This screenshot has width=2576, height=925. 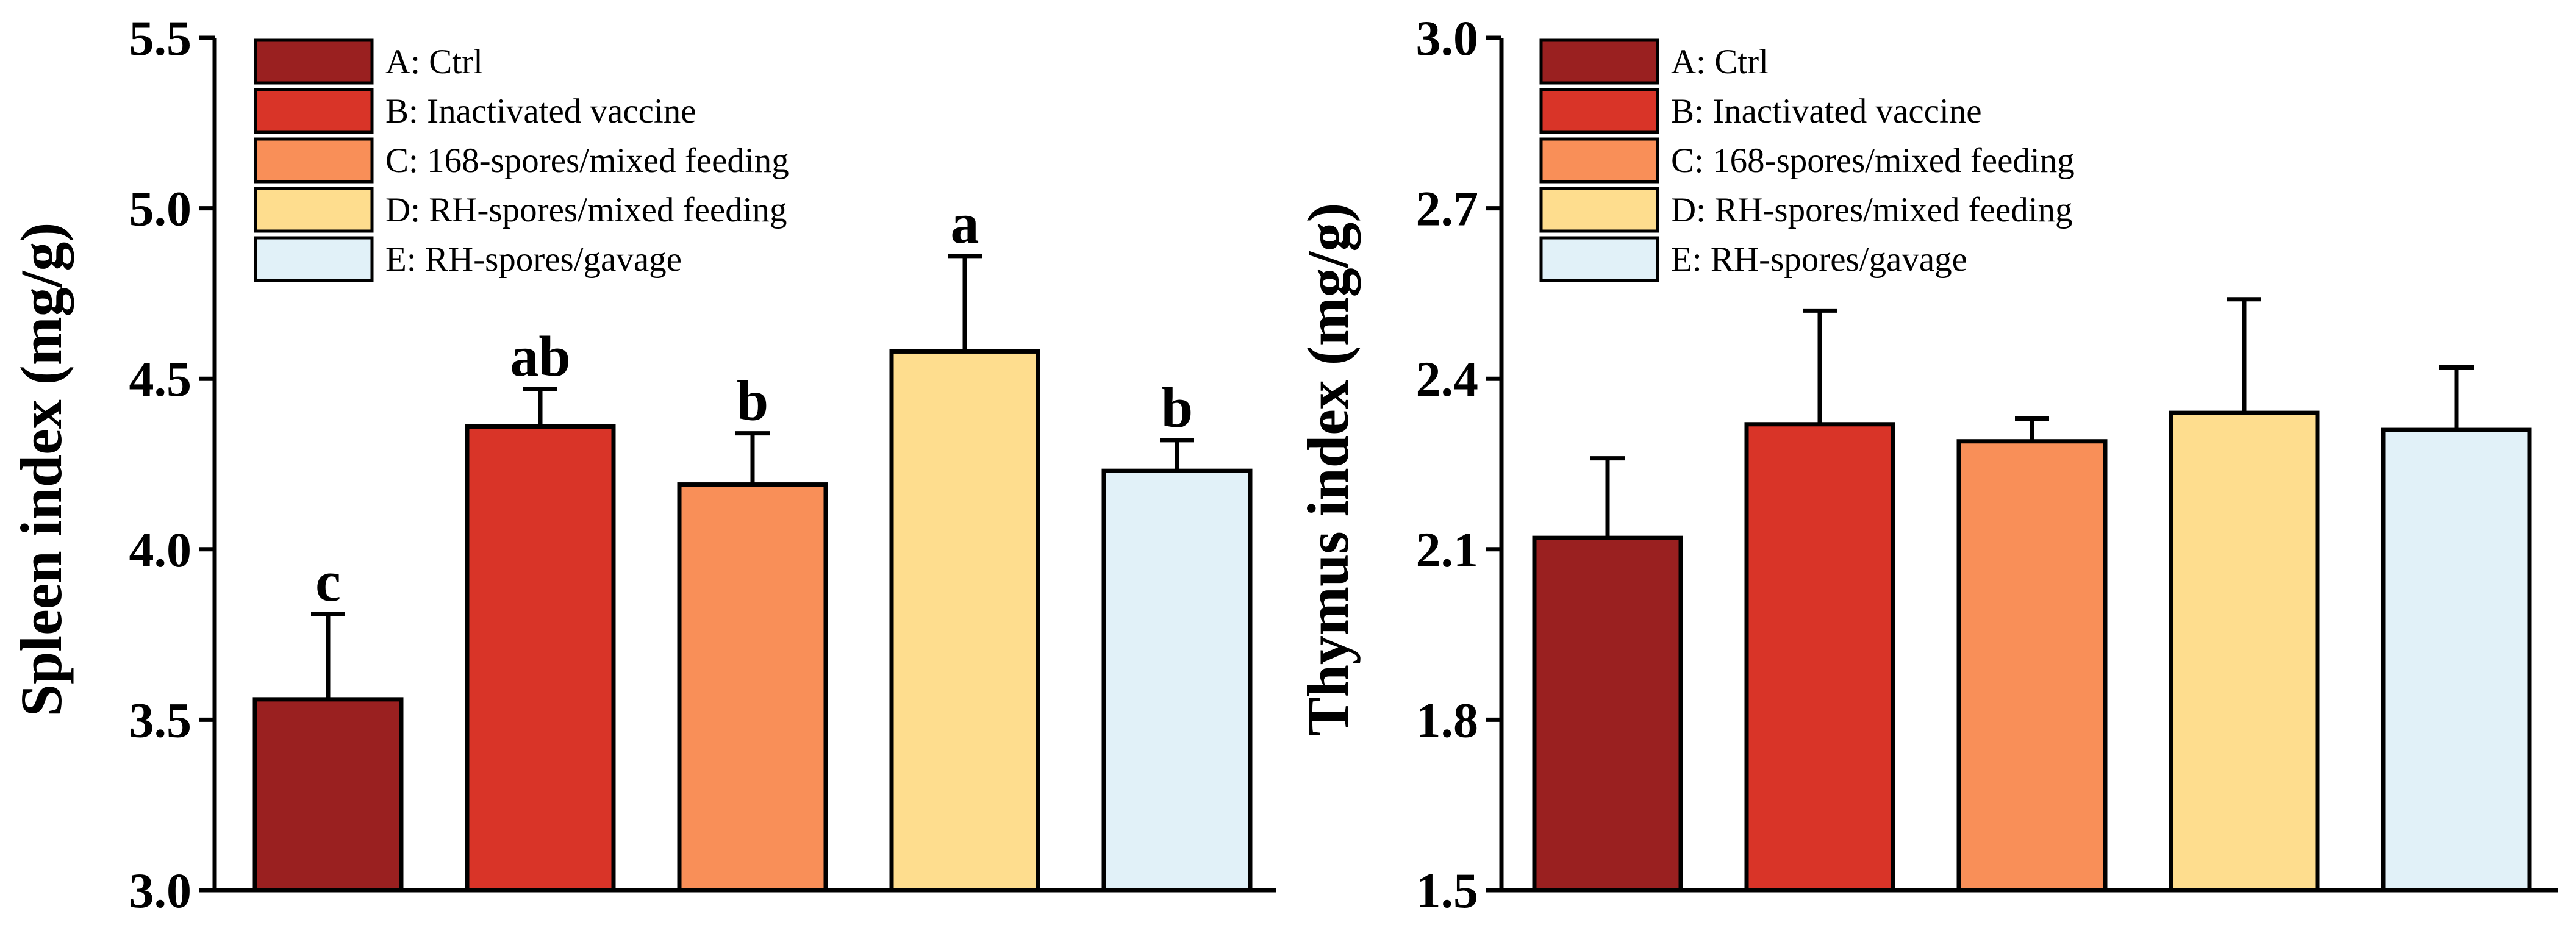 I want to click on spleen-bar-a: c, so click(x=328, y=721).